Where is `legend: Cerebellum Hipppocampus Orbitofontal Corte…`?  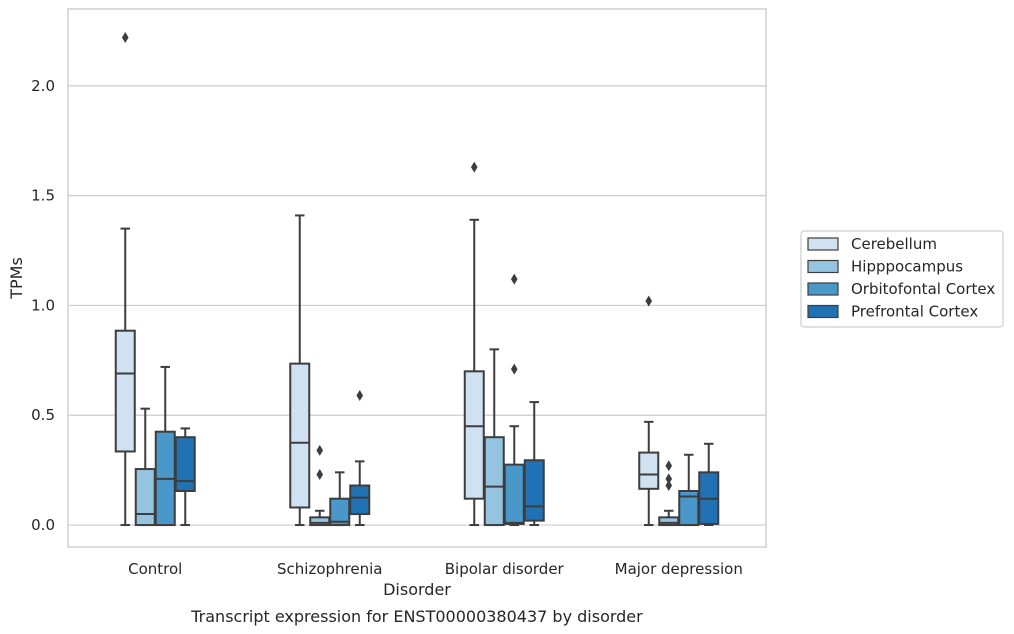
legend: Cerebellum Hipppocampus Orbitofontal Corte… is located at coordinates (902, 279).